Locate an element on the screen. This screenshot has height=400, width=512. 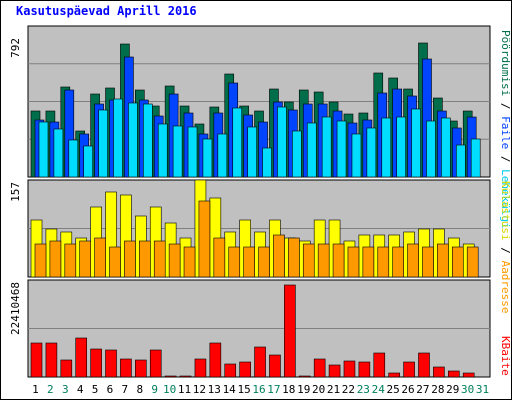
top-bar-Lehekülgi-16 is located at coordinates (267, 162).